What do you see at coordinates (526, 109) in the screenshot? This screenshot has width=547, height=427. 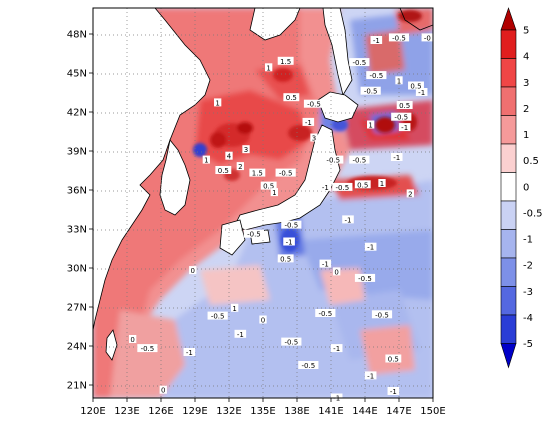 I see `colorbar-label: 2` at bounding box center [526, 109].